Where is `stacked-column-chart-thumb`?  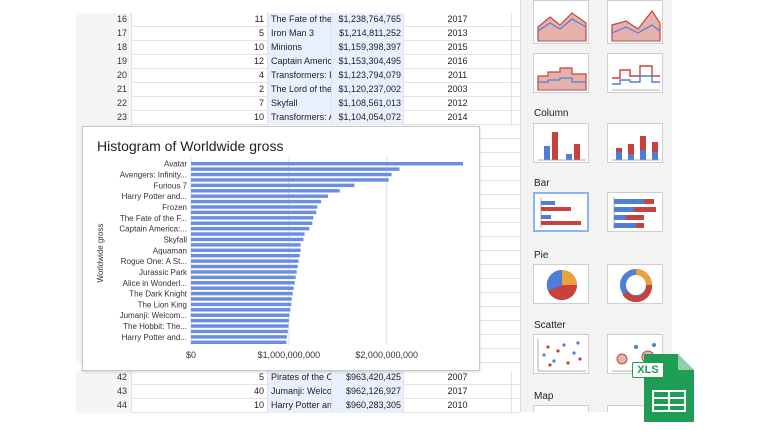
stacked-column-chart-thumb is located at coordinates (635, 143).